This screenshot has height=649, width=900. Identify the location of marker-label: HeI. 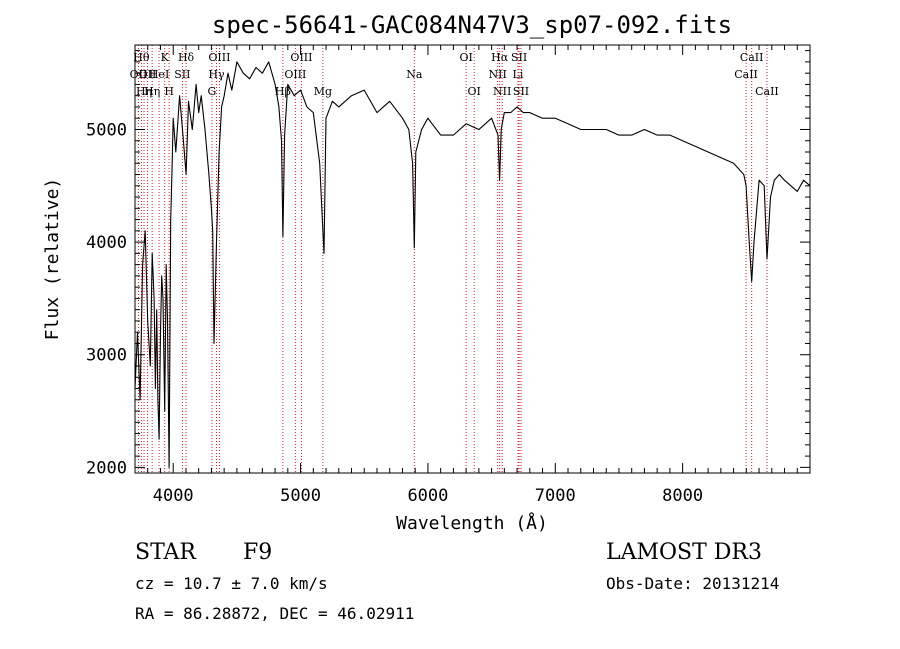
(159, 74).